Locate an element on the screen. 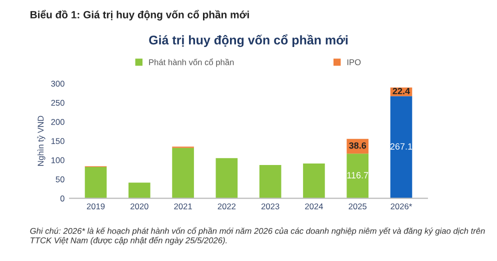 The height and width of the screenshot is (261, 497). x-tick-label: 2022 is located at coordinates (227, 206).